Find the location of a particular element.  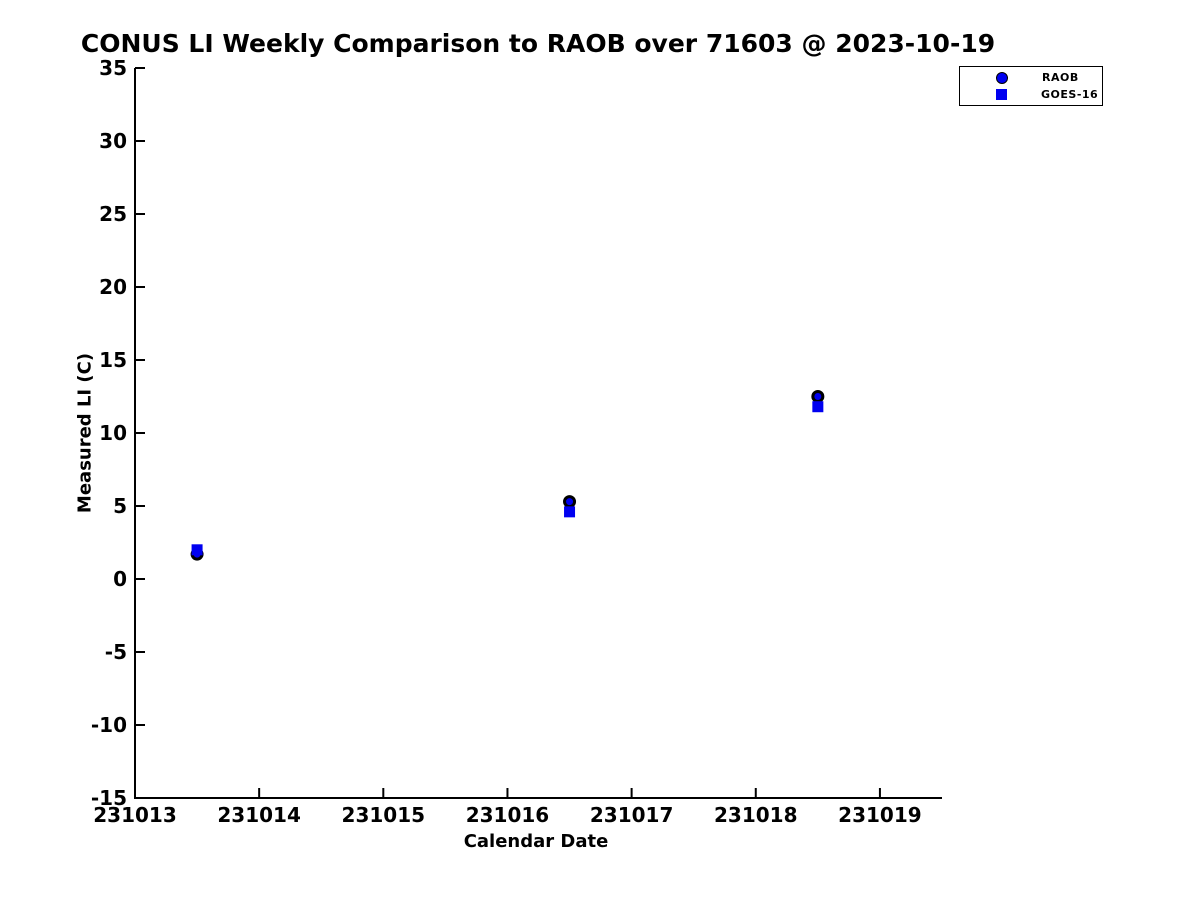

legend: RAOB GOES-16 is located at coordinates (1031, 86).